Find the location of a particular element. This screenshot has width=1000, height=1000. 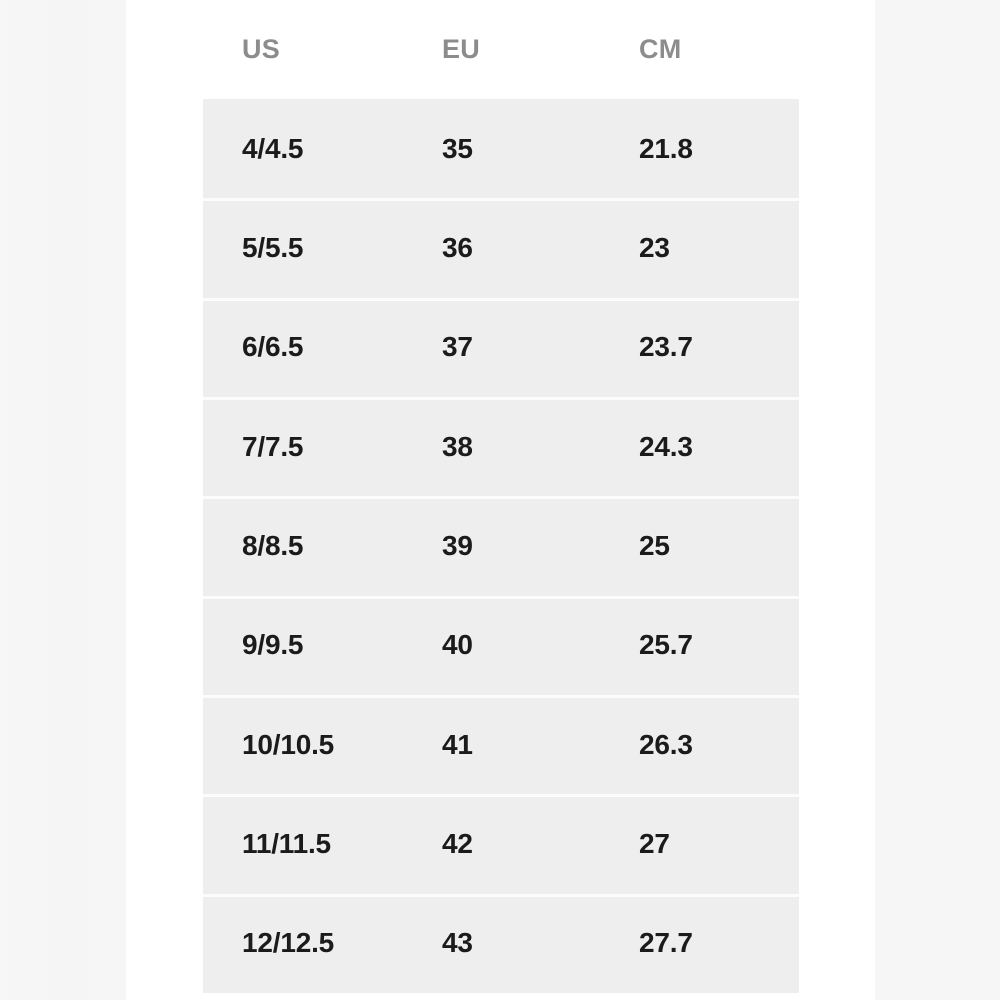

cell-eu: 38 is located at coordinates (457, 446).